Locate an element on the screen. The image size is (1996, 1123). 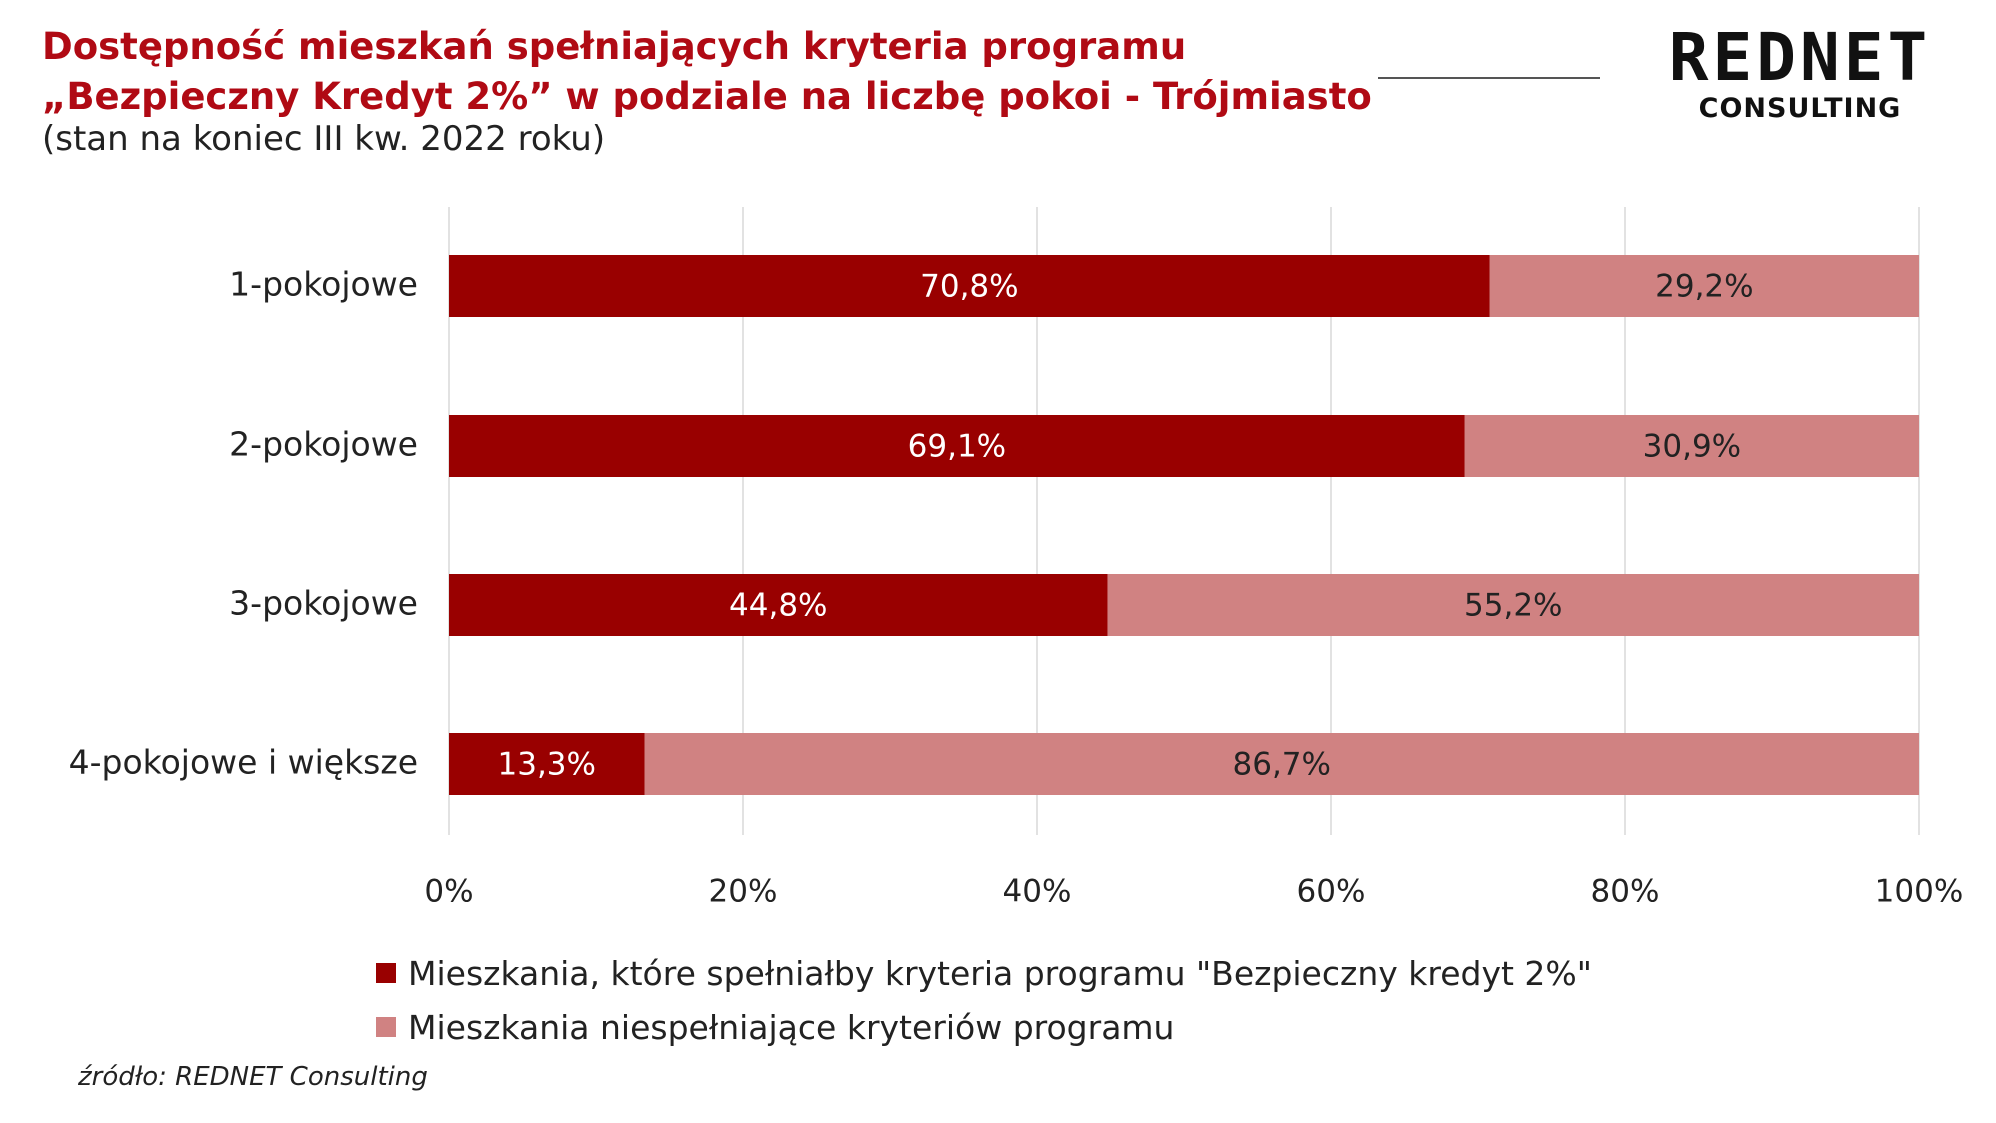
category-label: 2-pokojowe is located at coordinates (323, 444).